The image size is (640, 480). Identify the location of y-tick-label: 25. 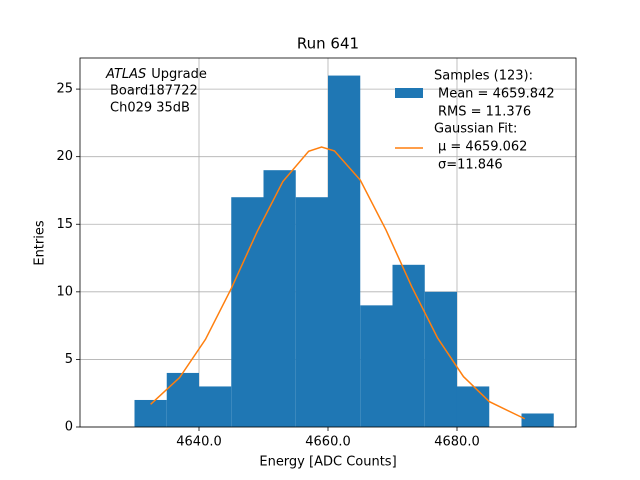
(64, 89).